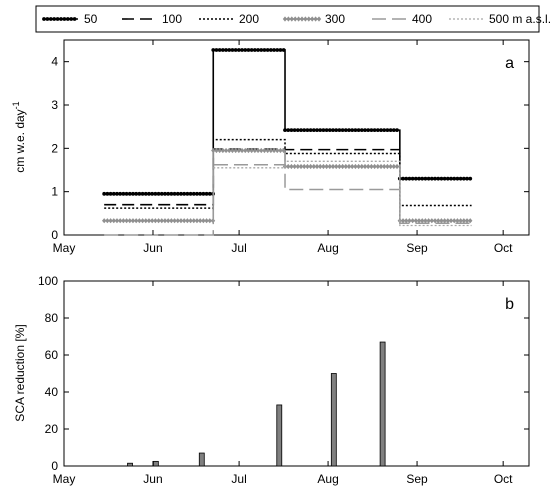 The height and width of the screenshot is (490, 550). I want to click on panel-a-ytick-label: 4, so click(54, 62).